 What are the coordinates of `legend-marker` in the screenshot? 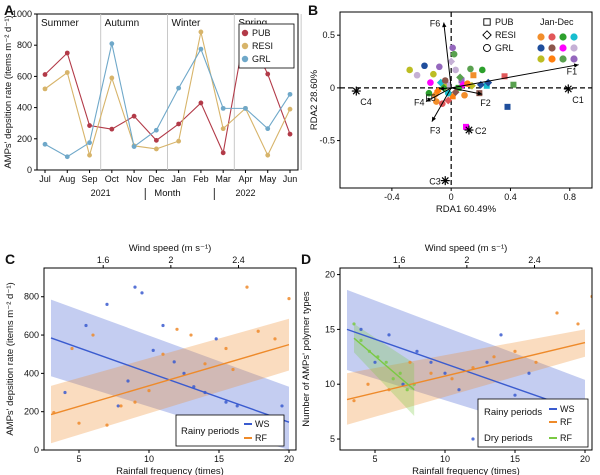 It's located at (245, 46).